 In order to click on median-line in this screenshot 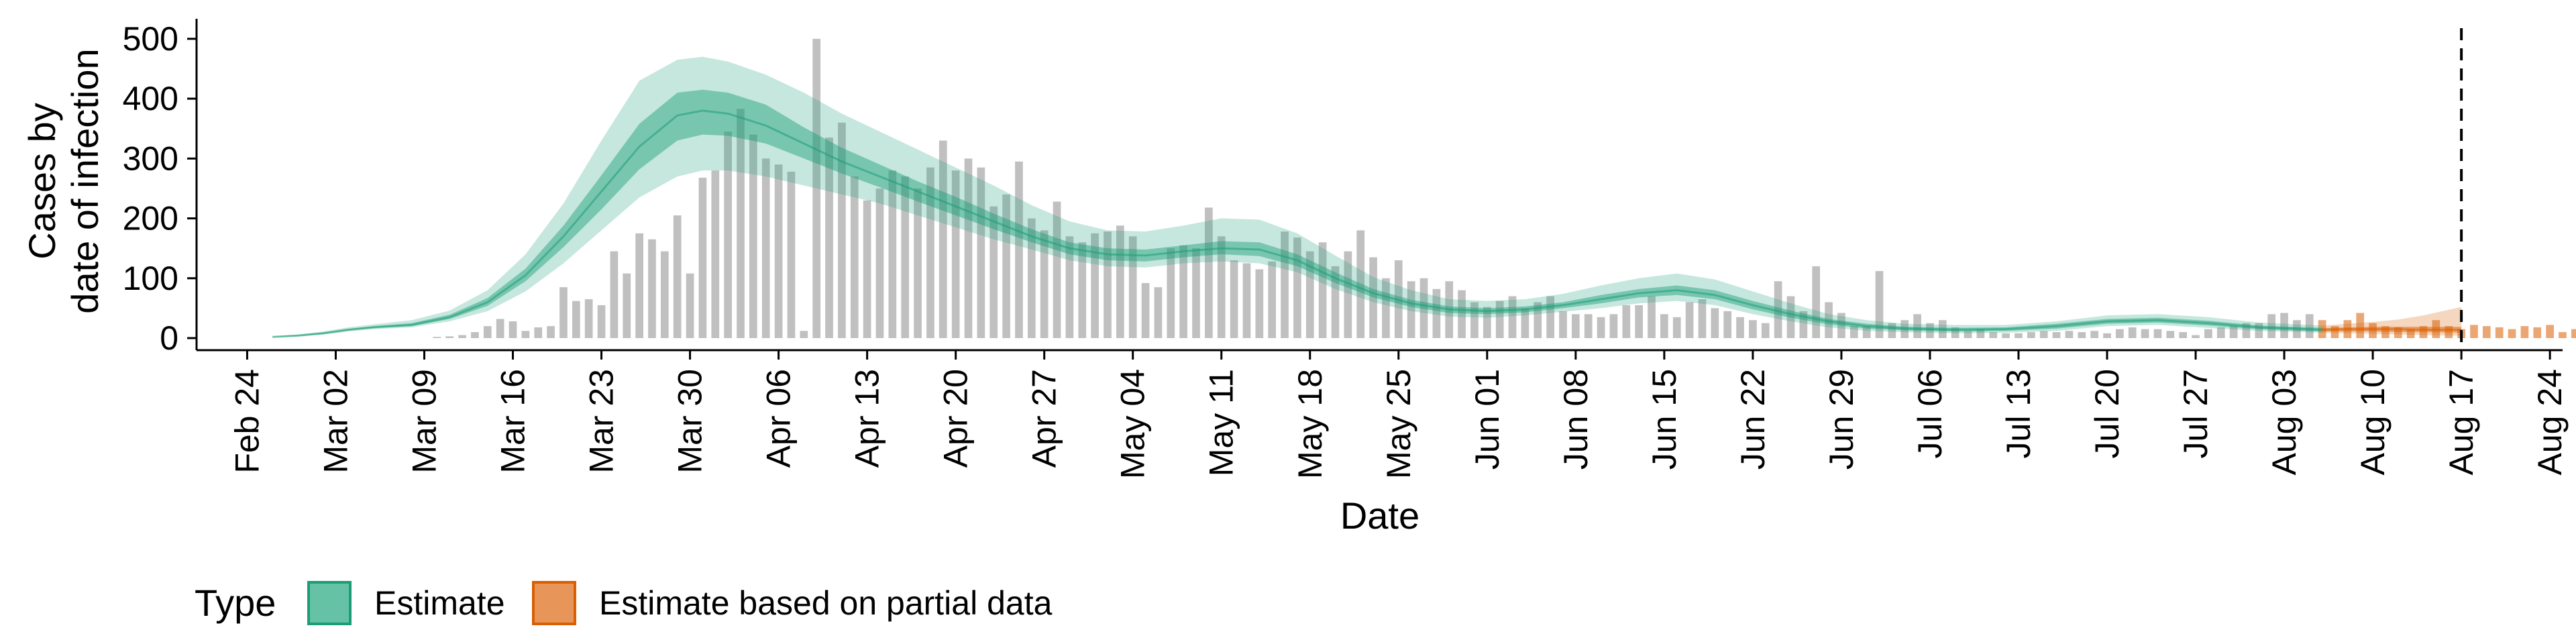, I will do `click(2392, 329)`.